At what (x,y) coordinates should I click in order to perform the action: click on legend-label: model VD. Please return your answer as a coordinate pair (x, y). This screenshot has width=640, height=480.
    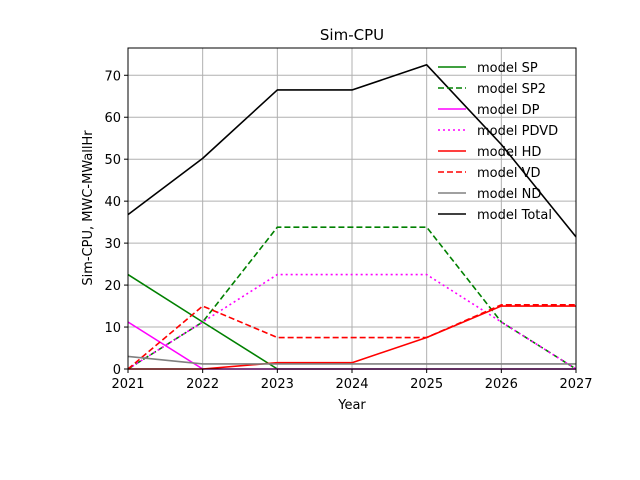
    Looking at the image, I should click on (509, 173).